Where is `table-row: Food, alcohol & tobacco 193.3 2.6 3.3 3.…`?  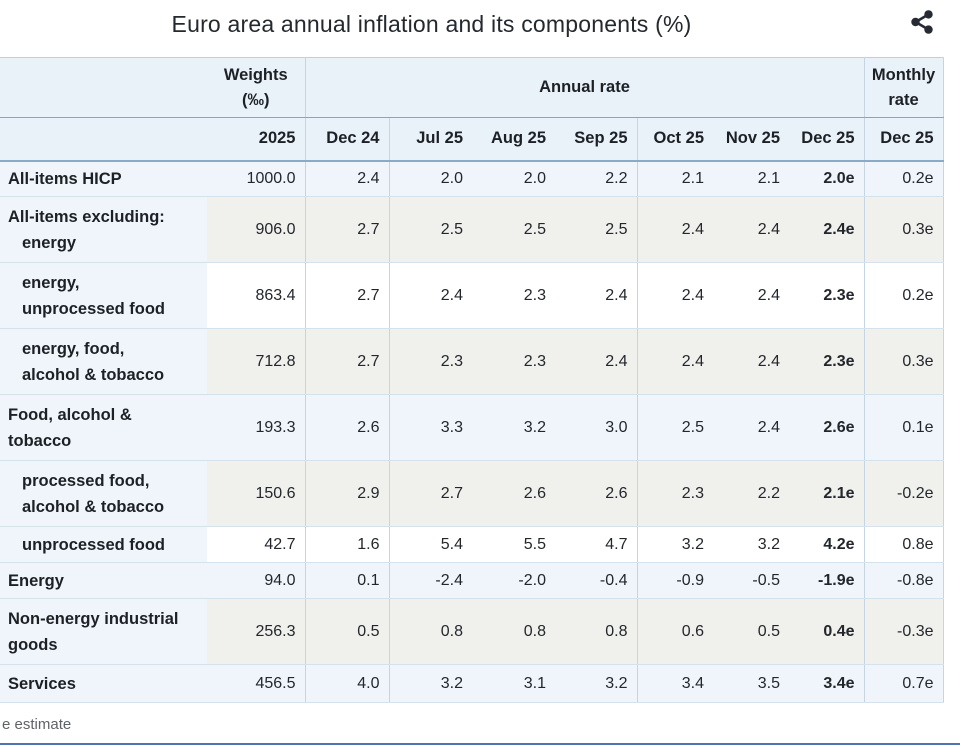
table-row: Food, alcohol & tobacco 193.3 2.6 3.3 3.… is located at coordinates (472, 427).